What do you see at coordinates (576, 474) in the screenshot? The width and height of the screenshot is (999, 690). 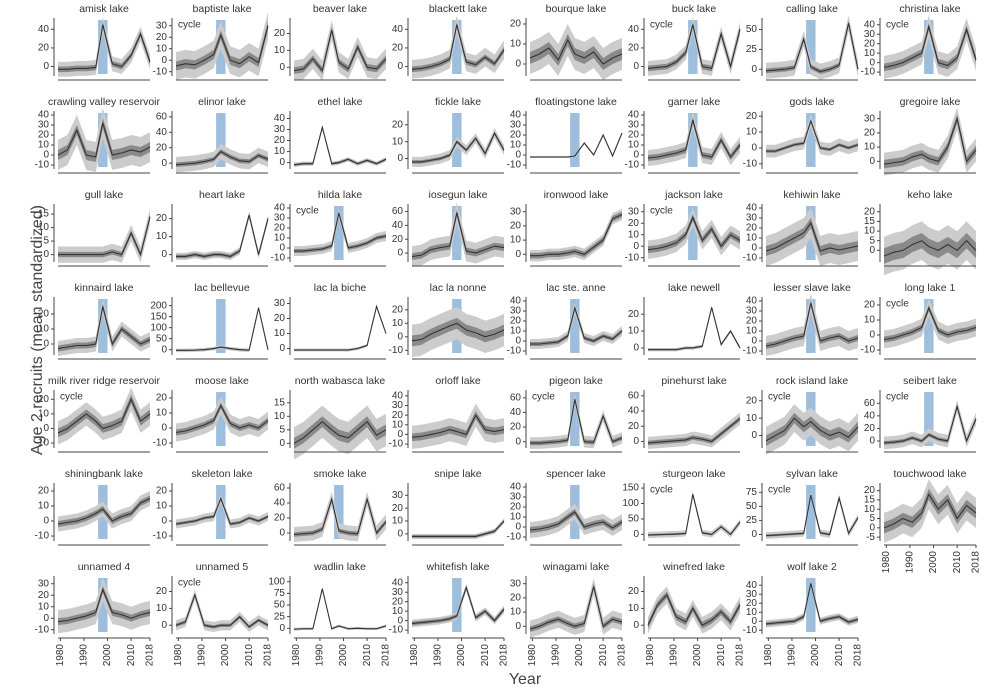 I see `panel-title: spencer lake` at bounding box center [576, 474].